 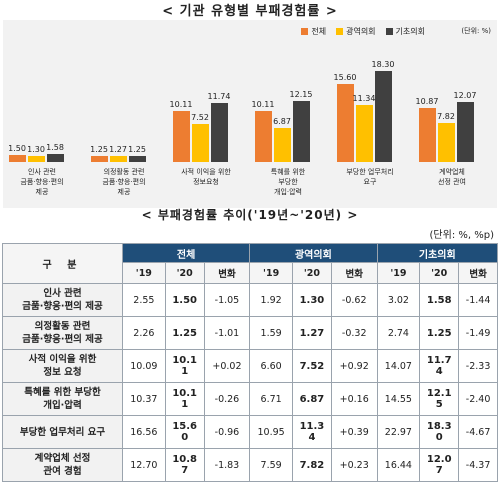 I want to click on bar-value-label: 12.15, so click(x=301, y=95).